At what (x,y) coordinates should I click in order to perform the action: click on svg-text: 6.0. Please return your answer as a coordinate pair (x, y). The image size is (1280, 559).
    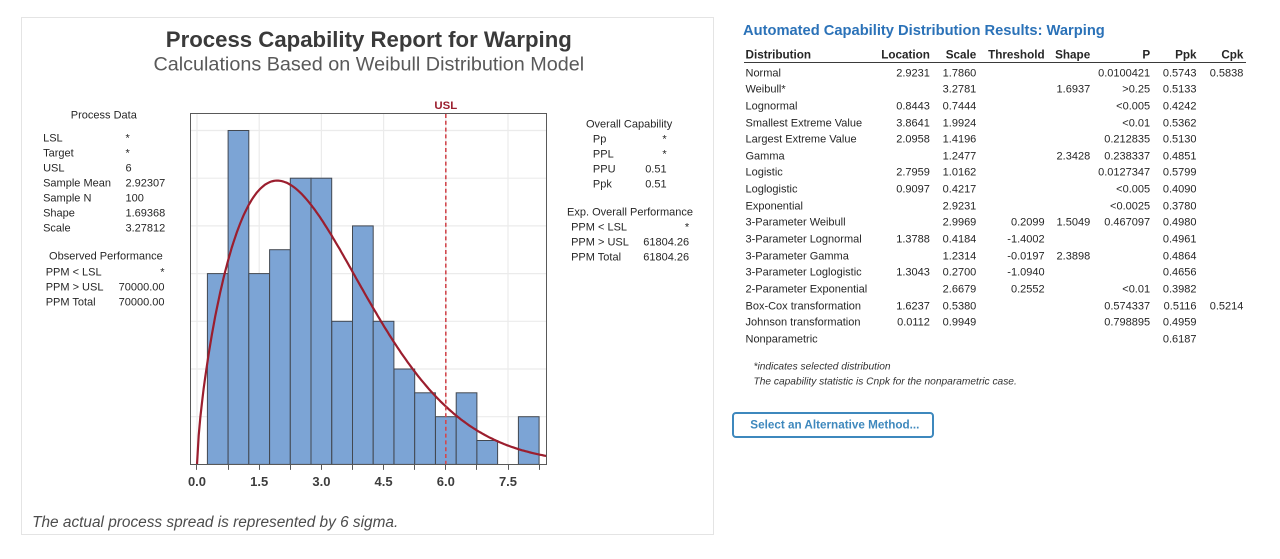
    Looking at the image, I should click on (446, 481).